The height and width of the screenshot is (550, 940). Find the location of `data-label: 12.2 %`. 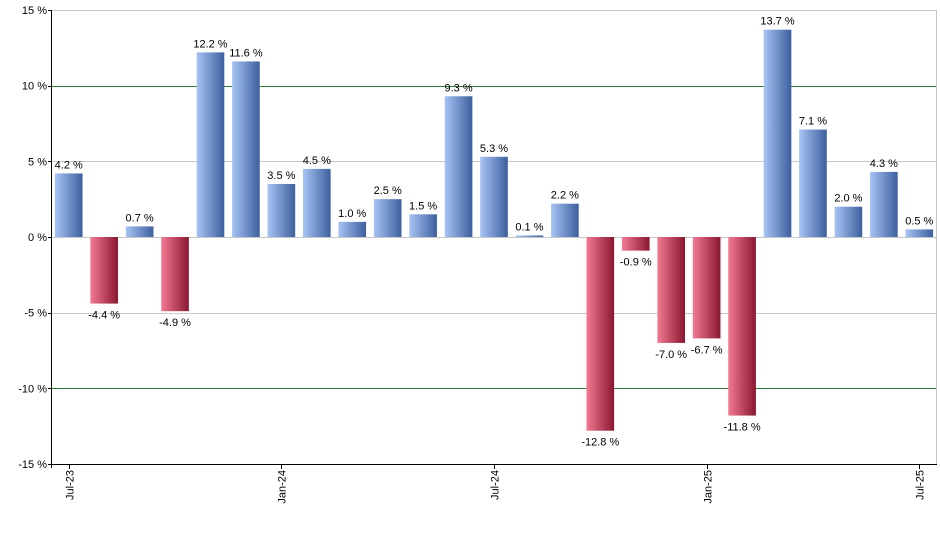

data-label: 12.2 % is located at coordinates (210, 44).